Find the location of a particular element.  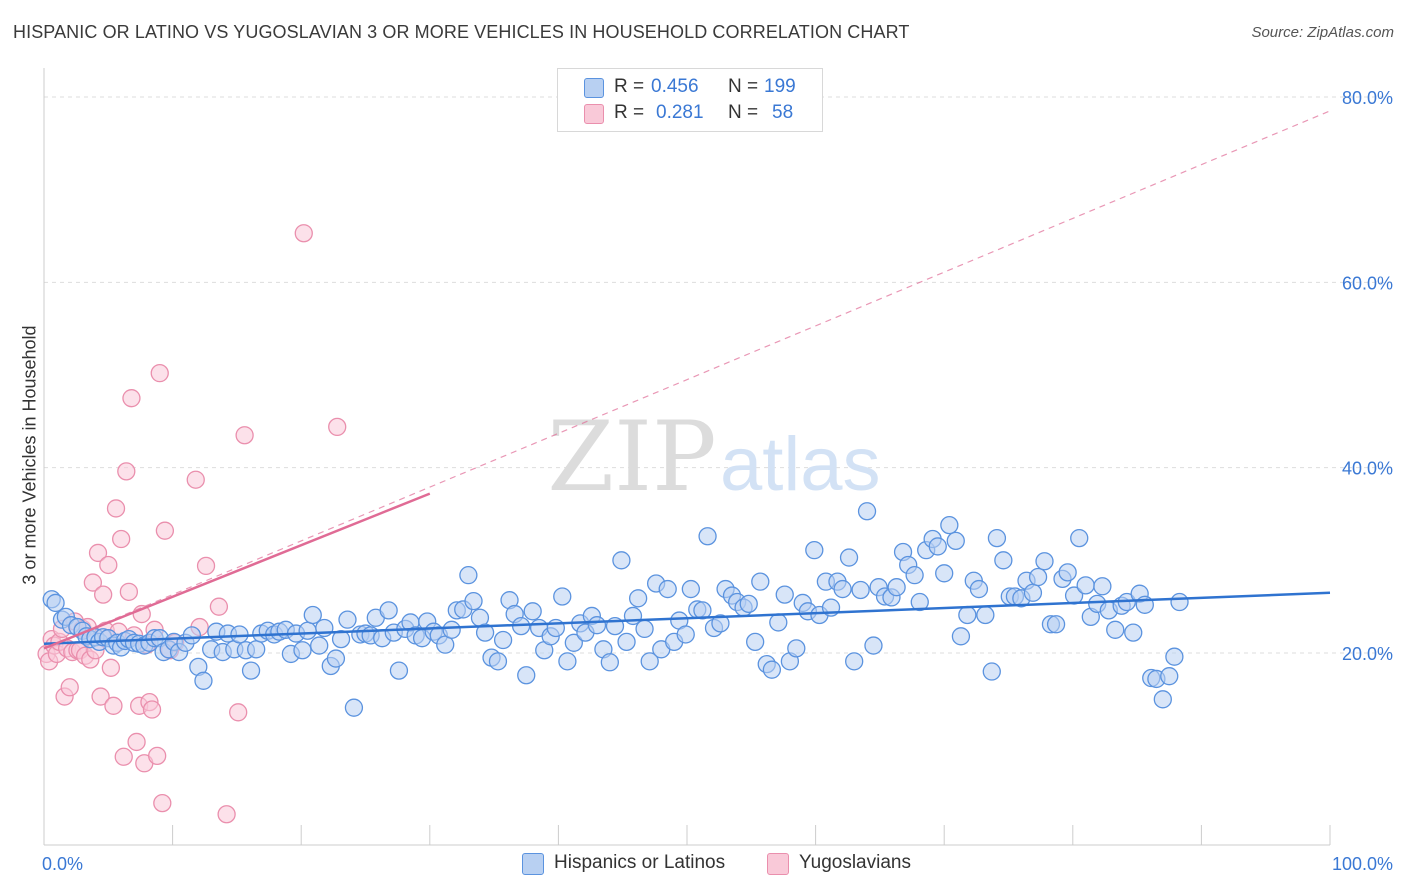

hispanics-swatch is located at coordinates (594, 88).